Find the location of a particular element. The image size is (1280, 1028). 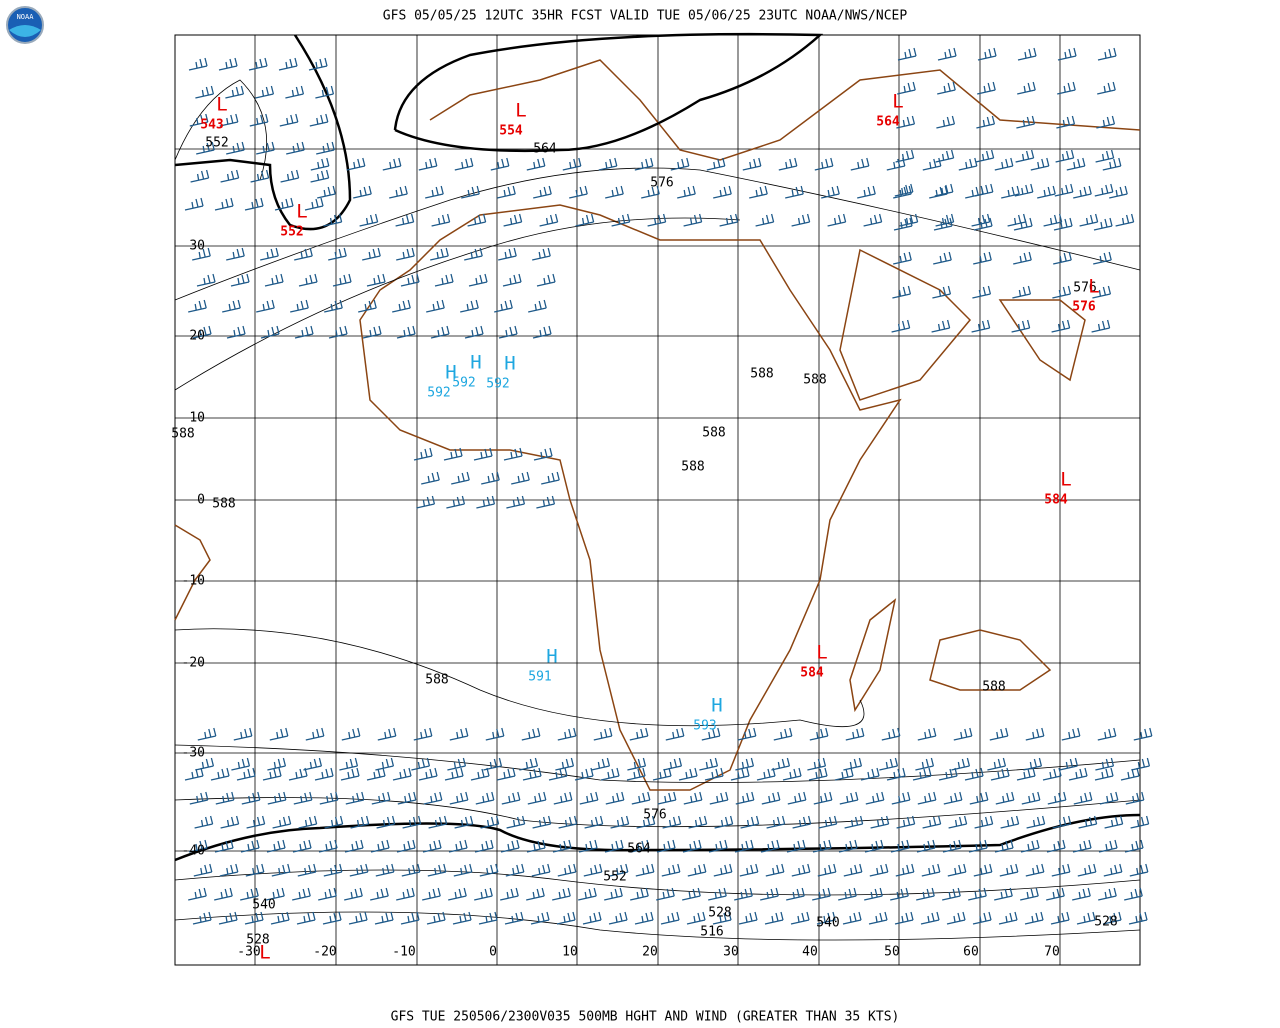

lat-label: 10 is located at coordinates (197, 418).